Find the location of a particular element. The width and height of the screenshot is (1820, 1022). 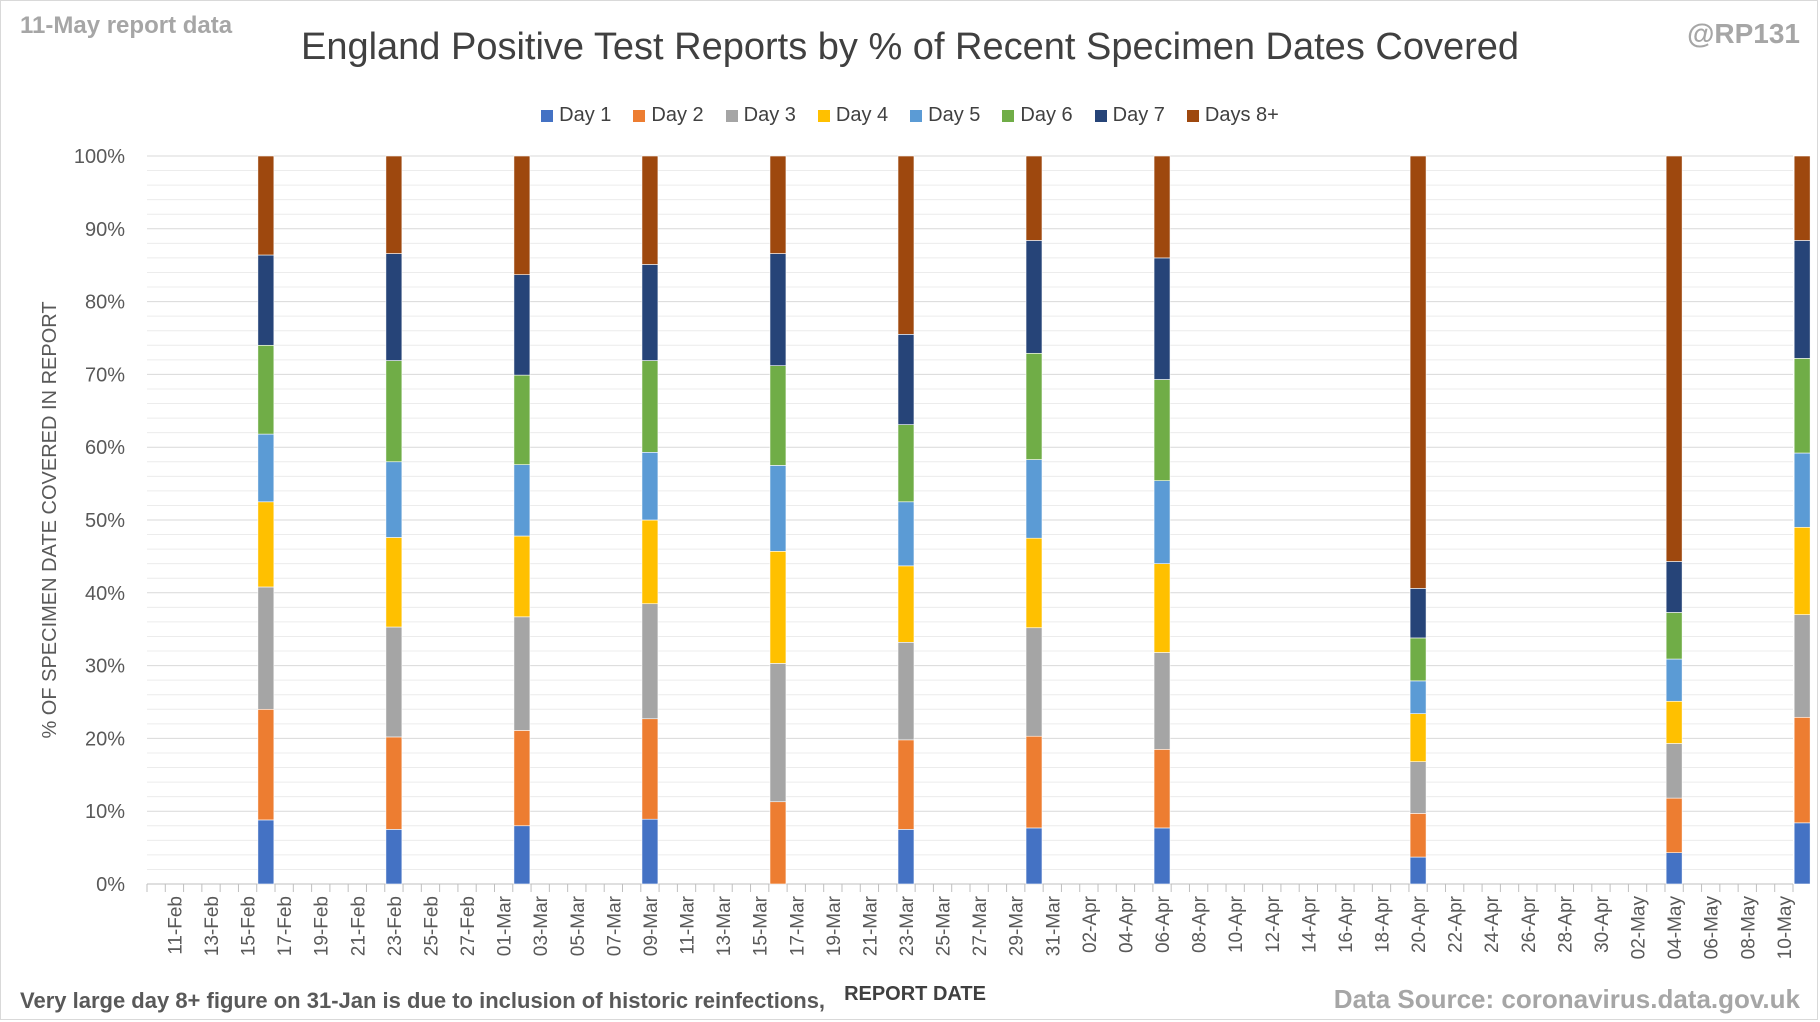

x-tick-label: 17-Feb is located at coordinates (285, 926).